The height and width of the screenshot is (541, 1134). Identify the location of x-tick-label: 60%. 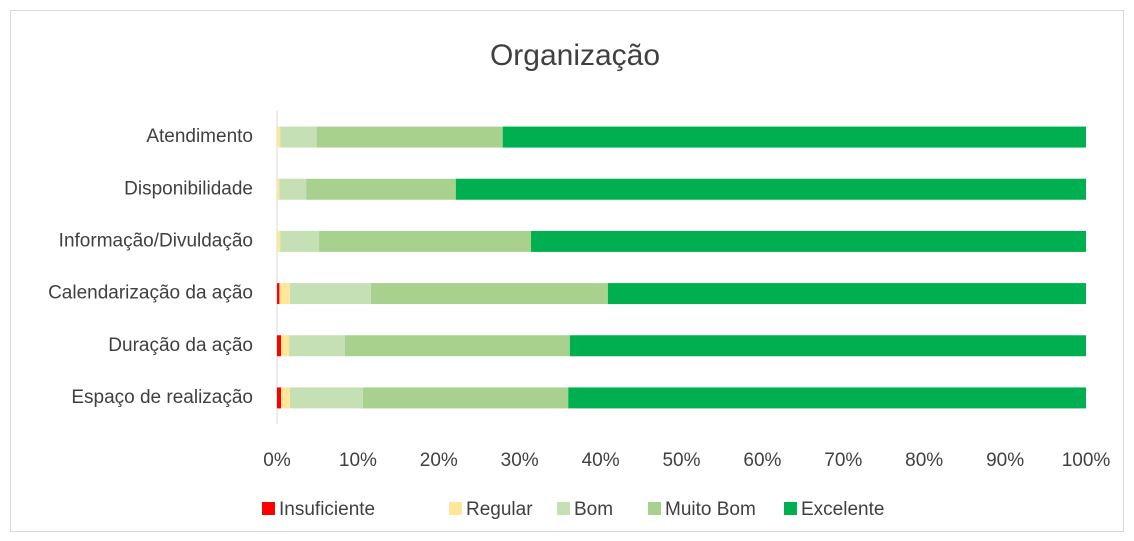
(762, 460).